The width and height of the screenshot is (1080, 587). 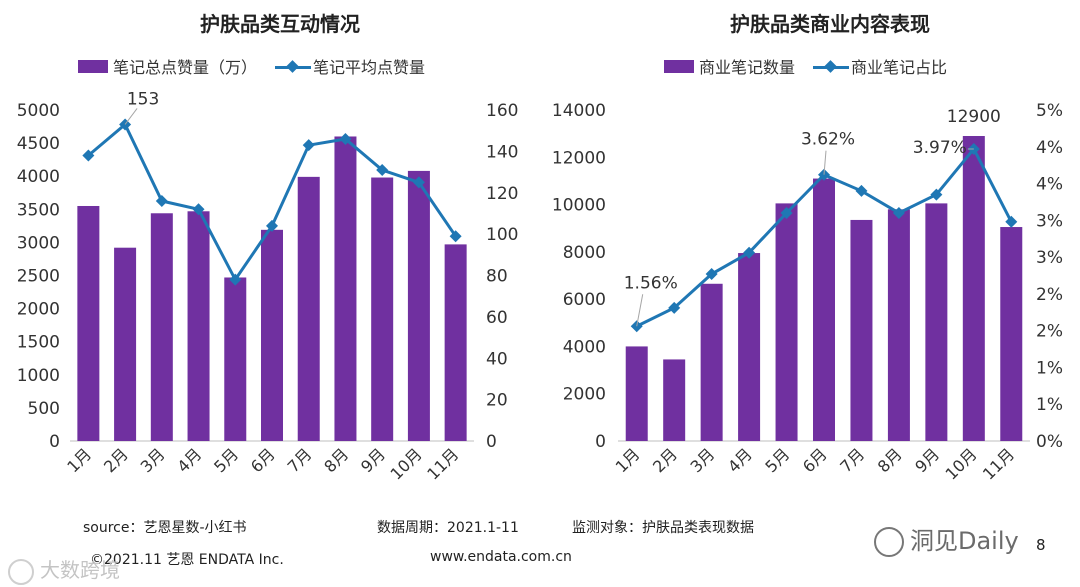 What do you see at coordinates (1041, 545) in the screenshot?
I see `page-number: 8` at bounding box center [1041, 545].